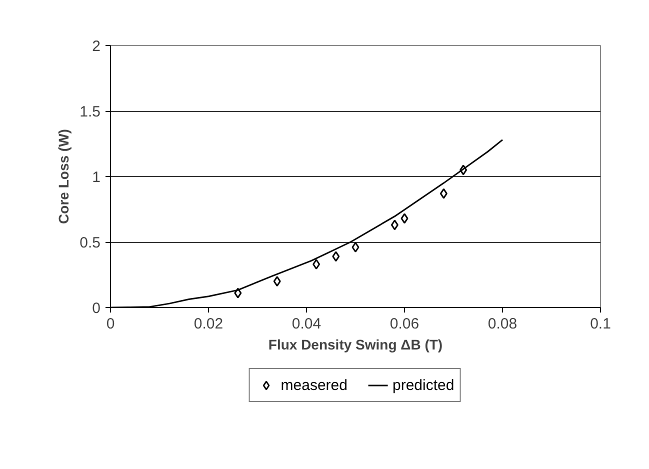 The width and height of the screenshot is (649, 469). I want to click on x-tick-label: 0.1, so click(600, 324).